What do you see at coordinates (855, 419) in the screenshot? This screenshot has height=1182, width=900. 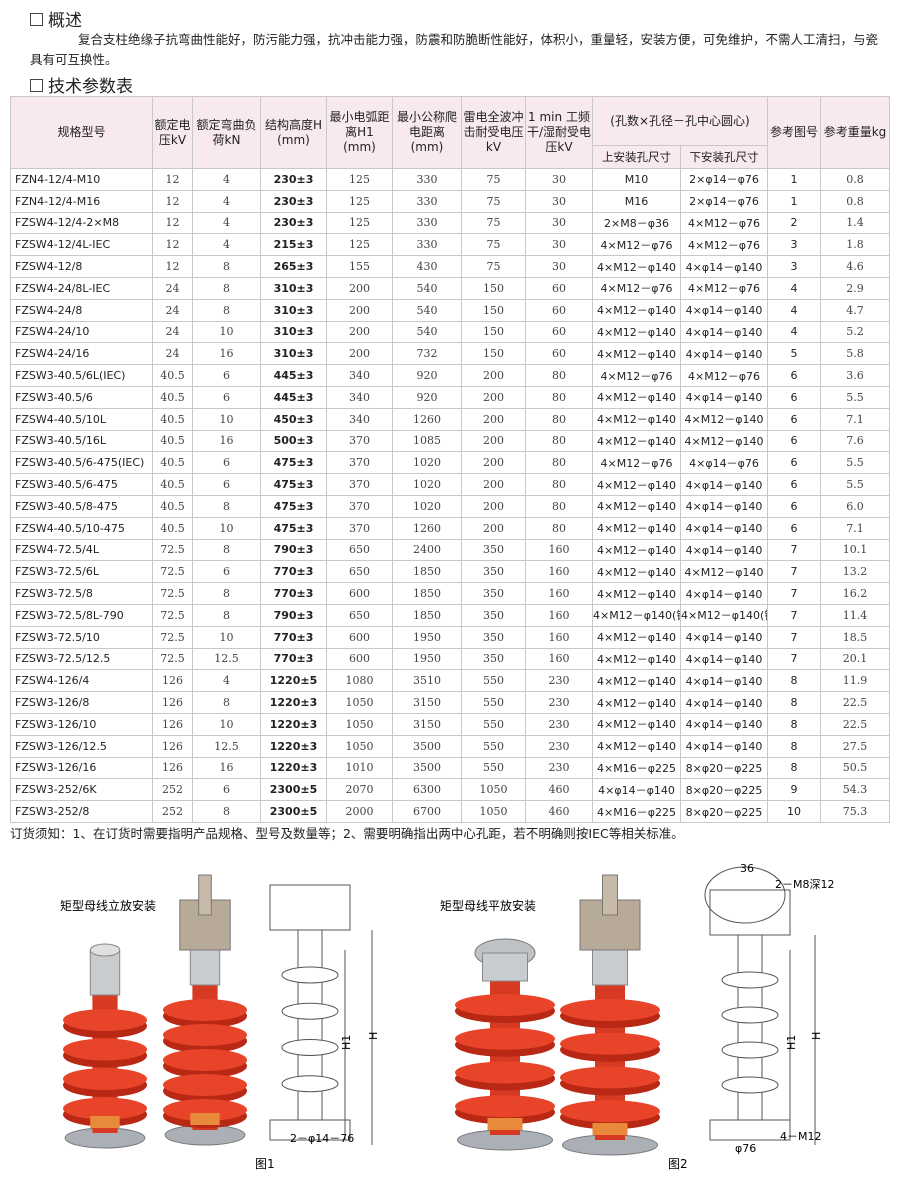 I see `table-cell: 7.1` at bounding box center [855, 419].